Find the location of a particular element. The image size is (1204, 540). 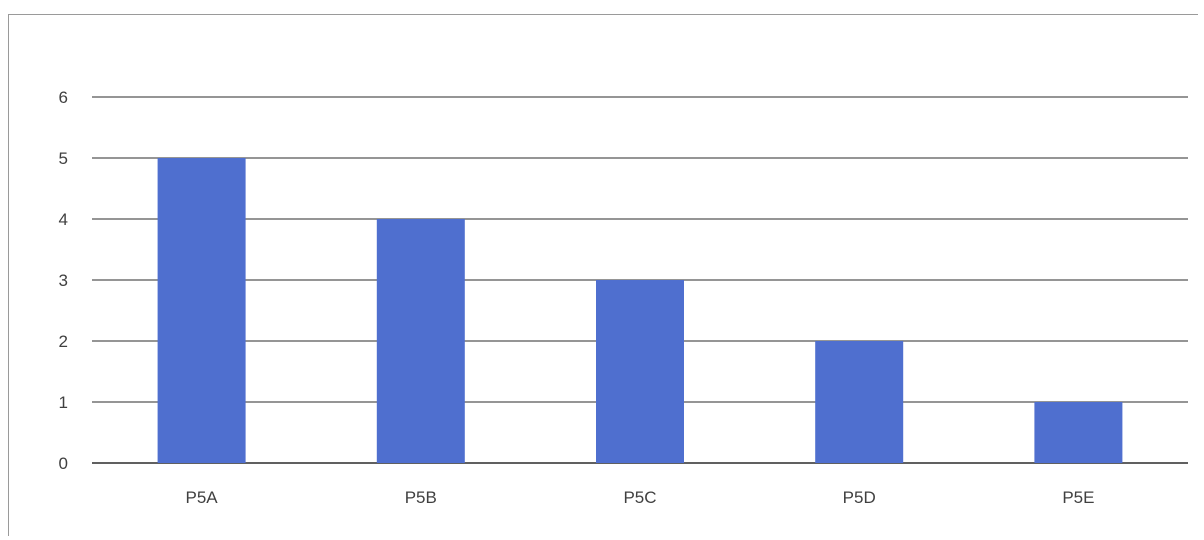

y-tick-label: 1 is located at coordinates (63, 402).